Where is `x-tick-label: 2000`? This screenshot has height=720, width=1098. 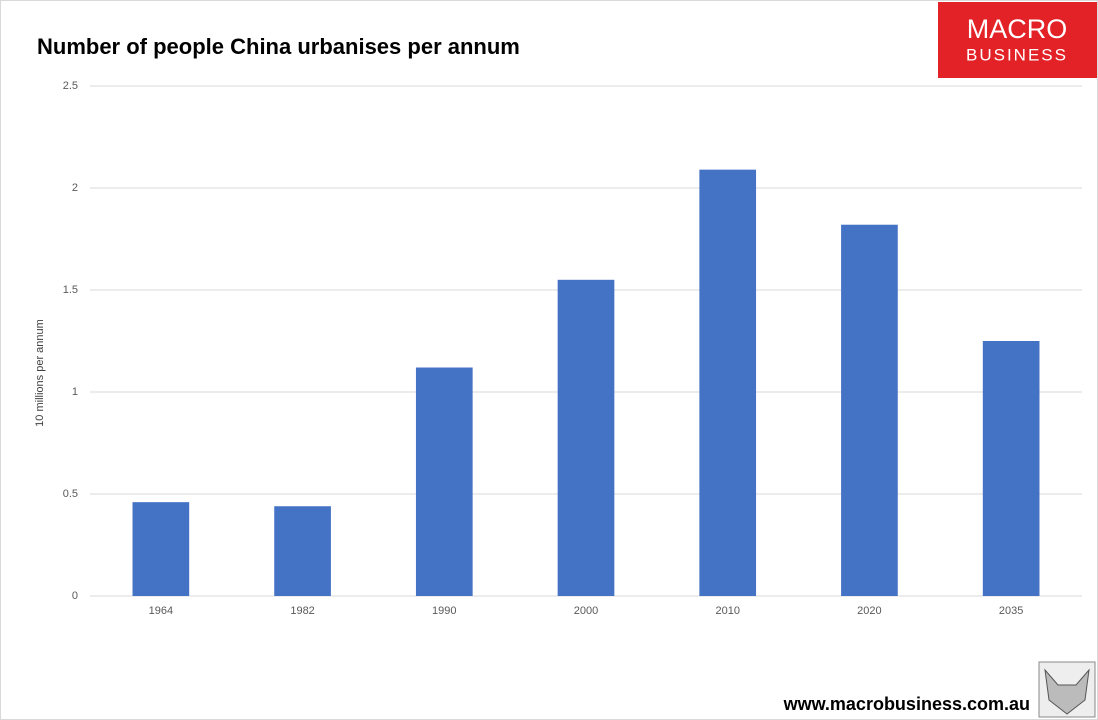
x-tick-label: 2000 is located at coordinates (586, 611).